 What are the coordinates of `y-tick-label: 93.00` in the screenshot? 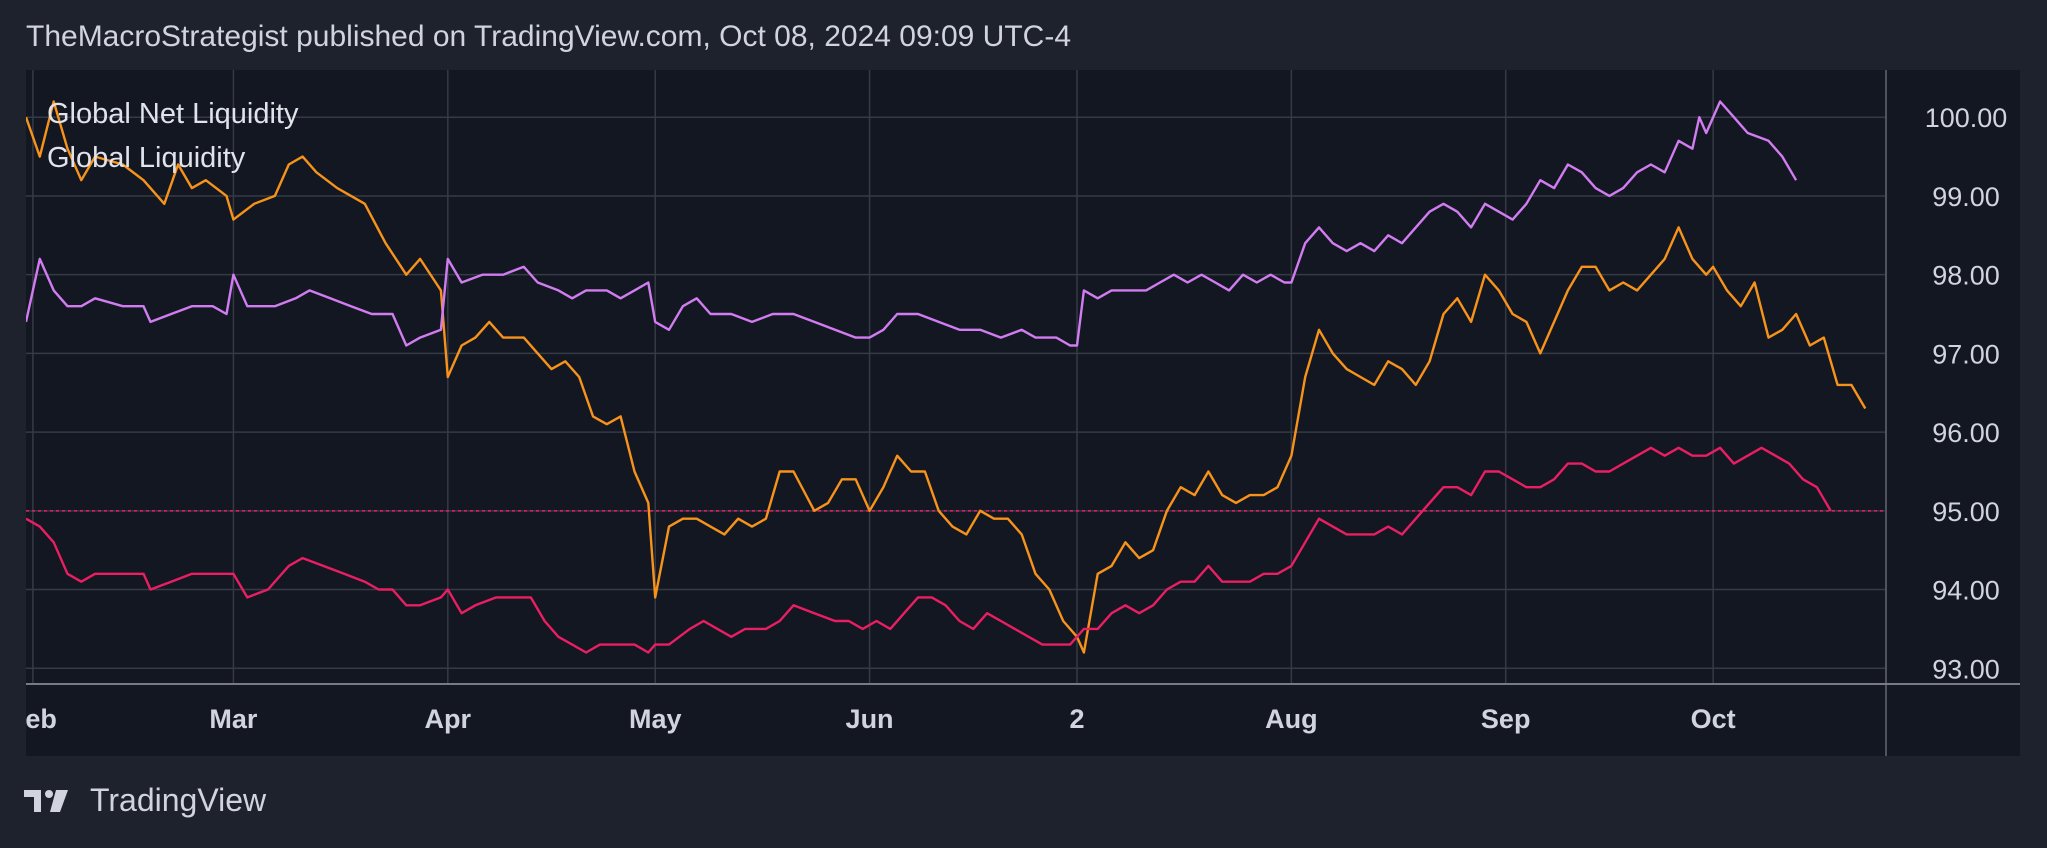 It's located at (1966, 669).